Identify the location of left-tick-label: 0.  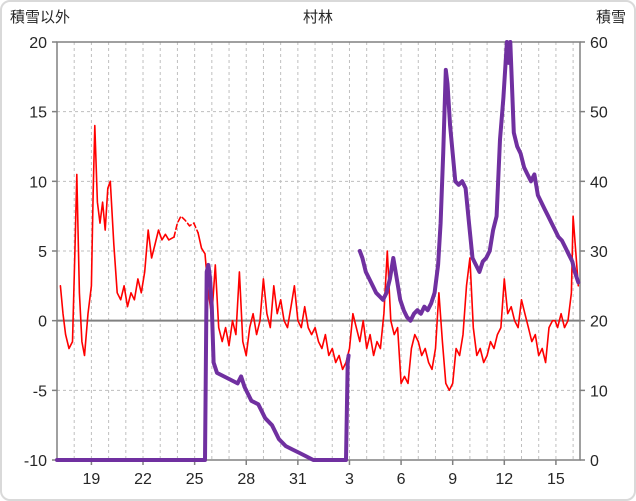
(42, 322).